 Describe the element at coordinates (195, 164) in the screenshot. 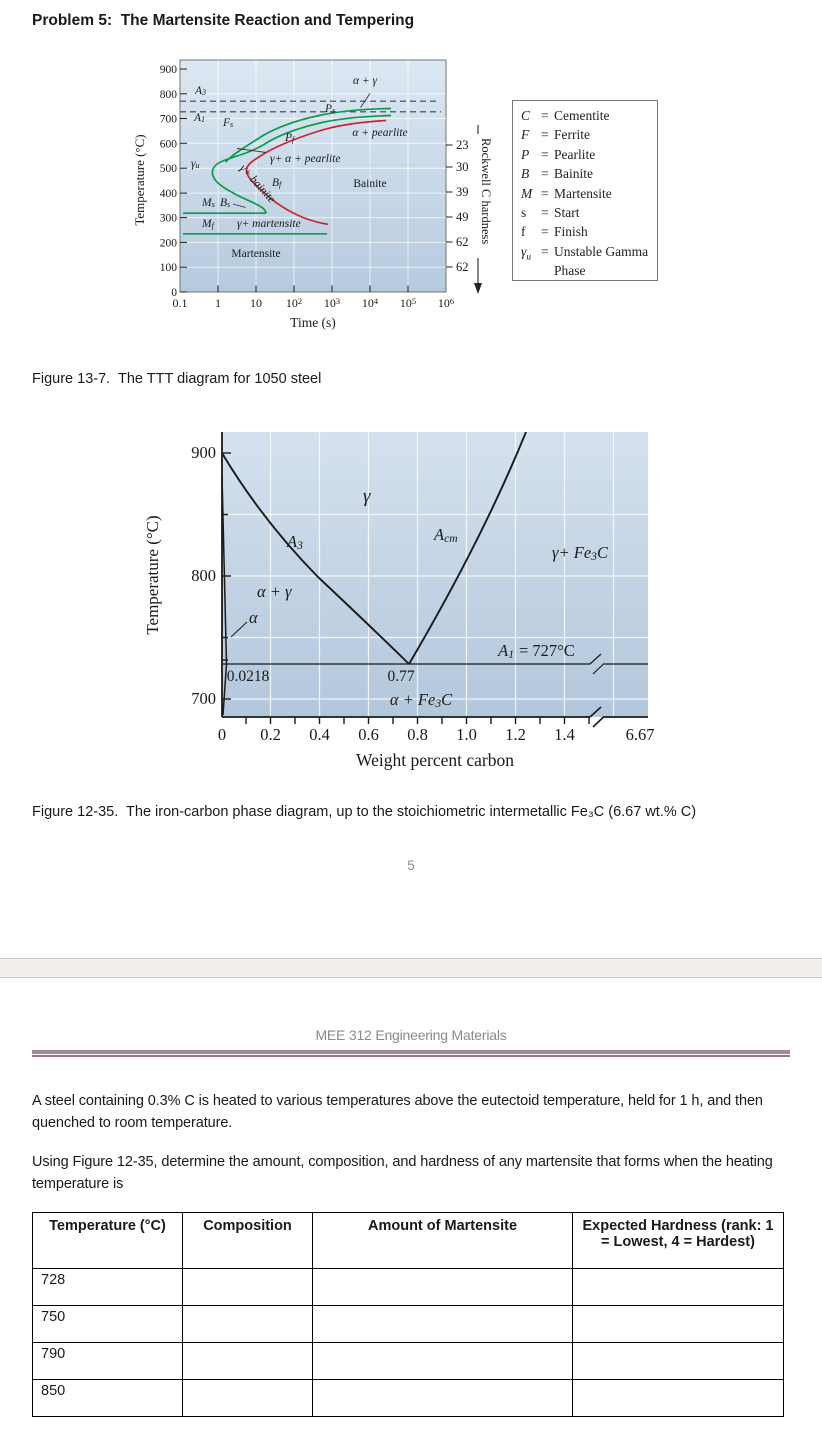

I see `label-gamma-u: γu` at that location.